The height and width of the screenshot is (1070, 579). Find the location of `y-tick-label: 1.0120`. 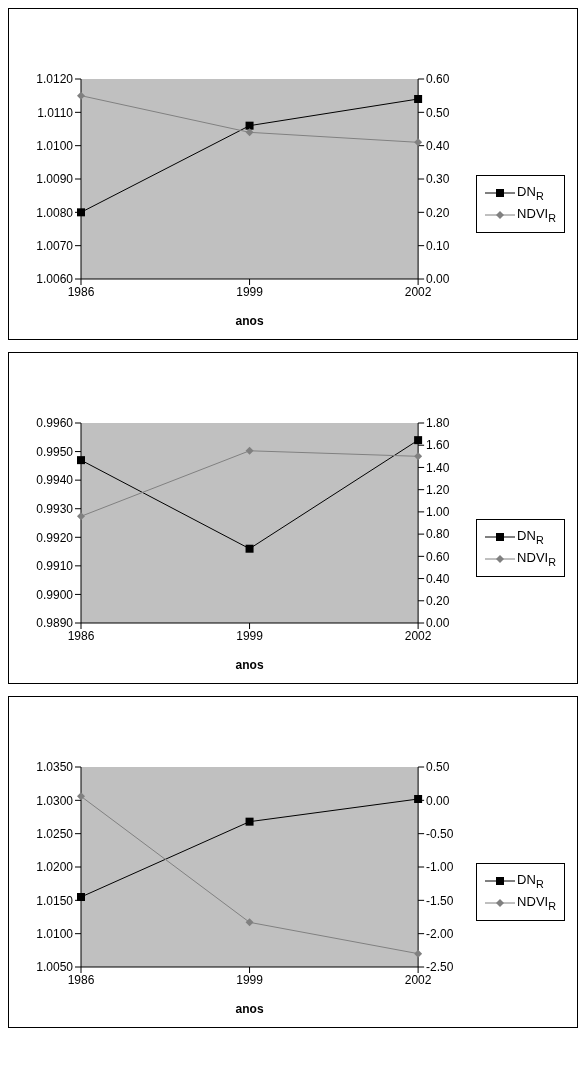

y-tick-label: 1.0120 is located at coordinates (55, 79).